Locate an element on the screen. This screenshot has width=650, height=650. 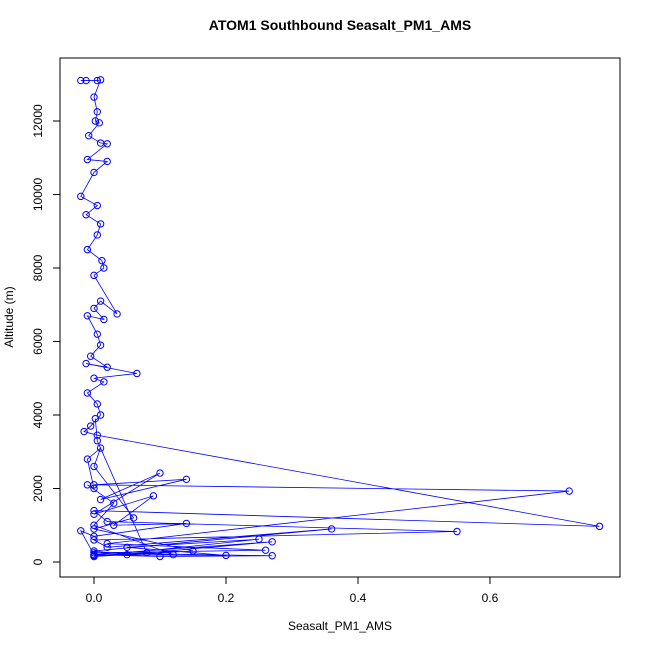
x-tick-label: 0.6 is located at coordinates (490, 598).